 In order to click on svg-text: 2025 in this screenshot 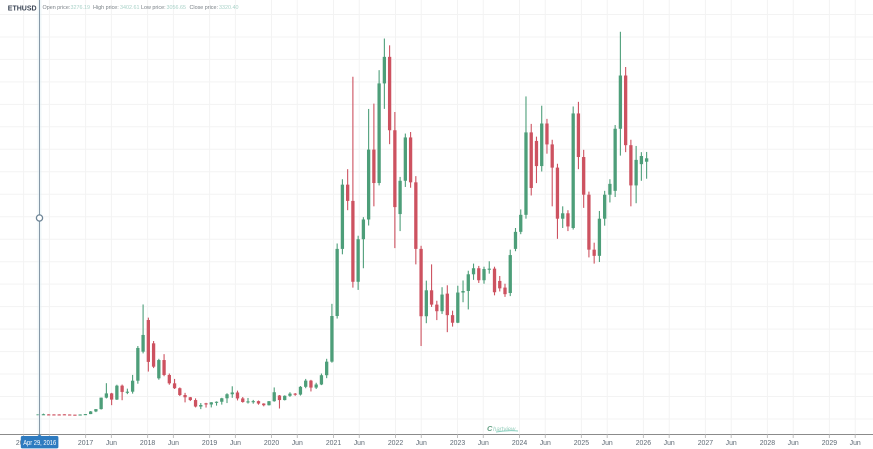, I will do `click(581, 443)`.